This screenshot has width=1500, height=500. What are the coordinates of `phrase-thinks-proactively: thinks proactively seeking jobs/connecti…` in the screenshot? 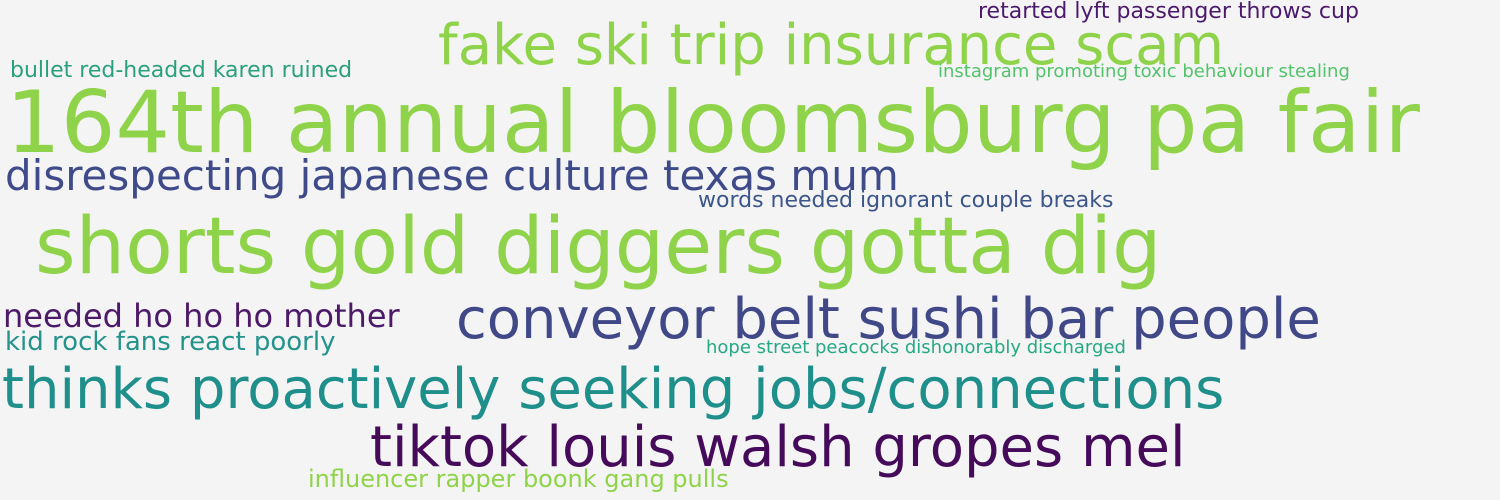 It's located at (613, 389).